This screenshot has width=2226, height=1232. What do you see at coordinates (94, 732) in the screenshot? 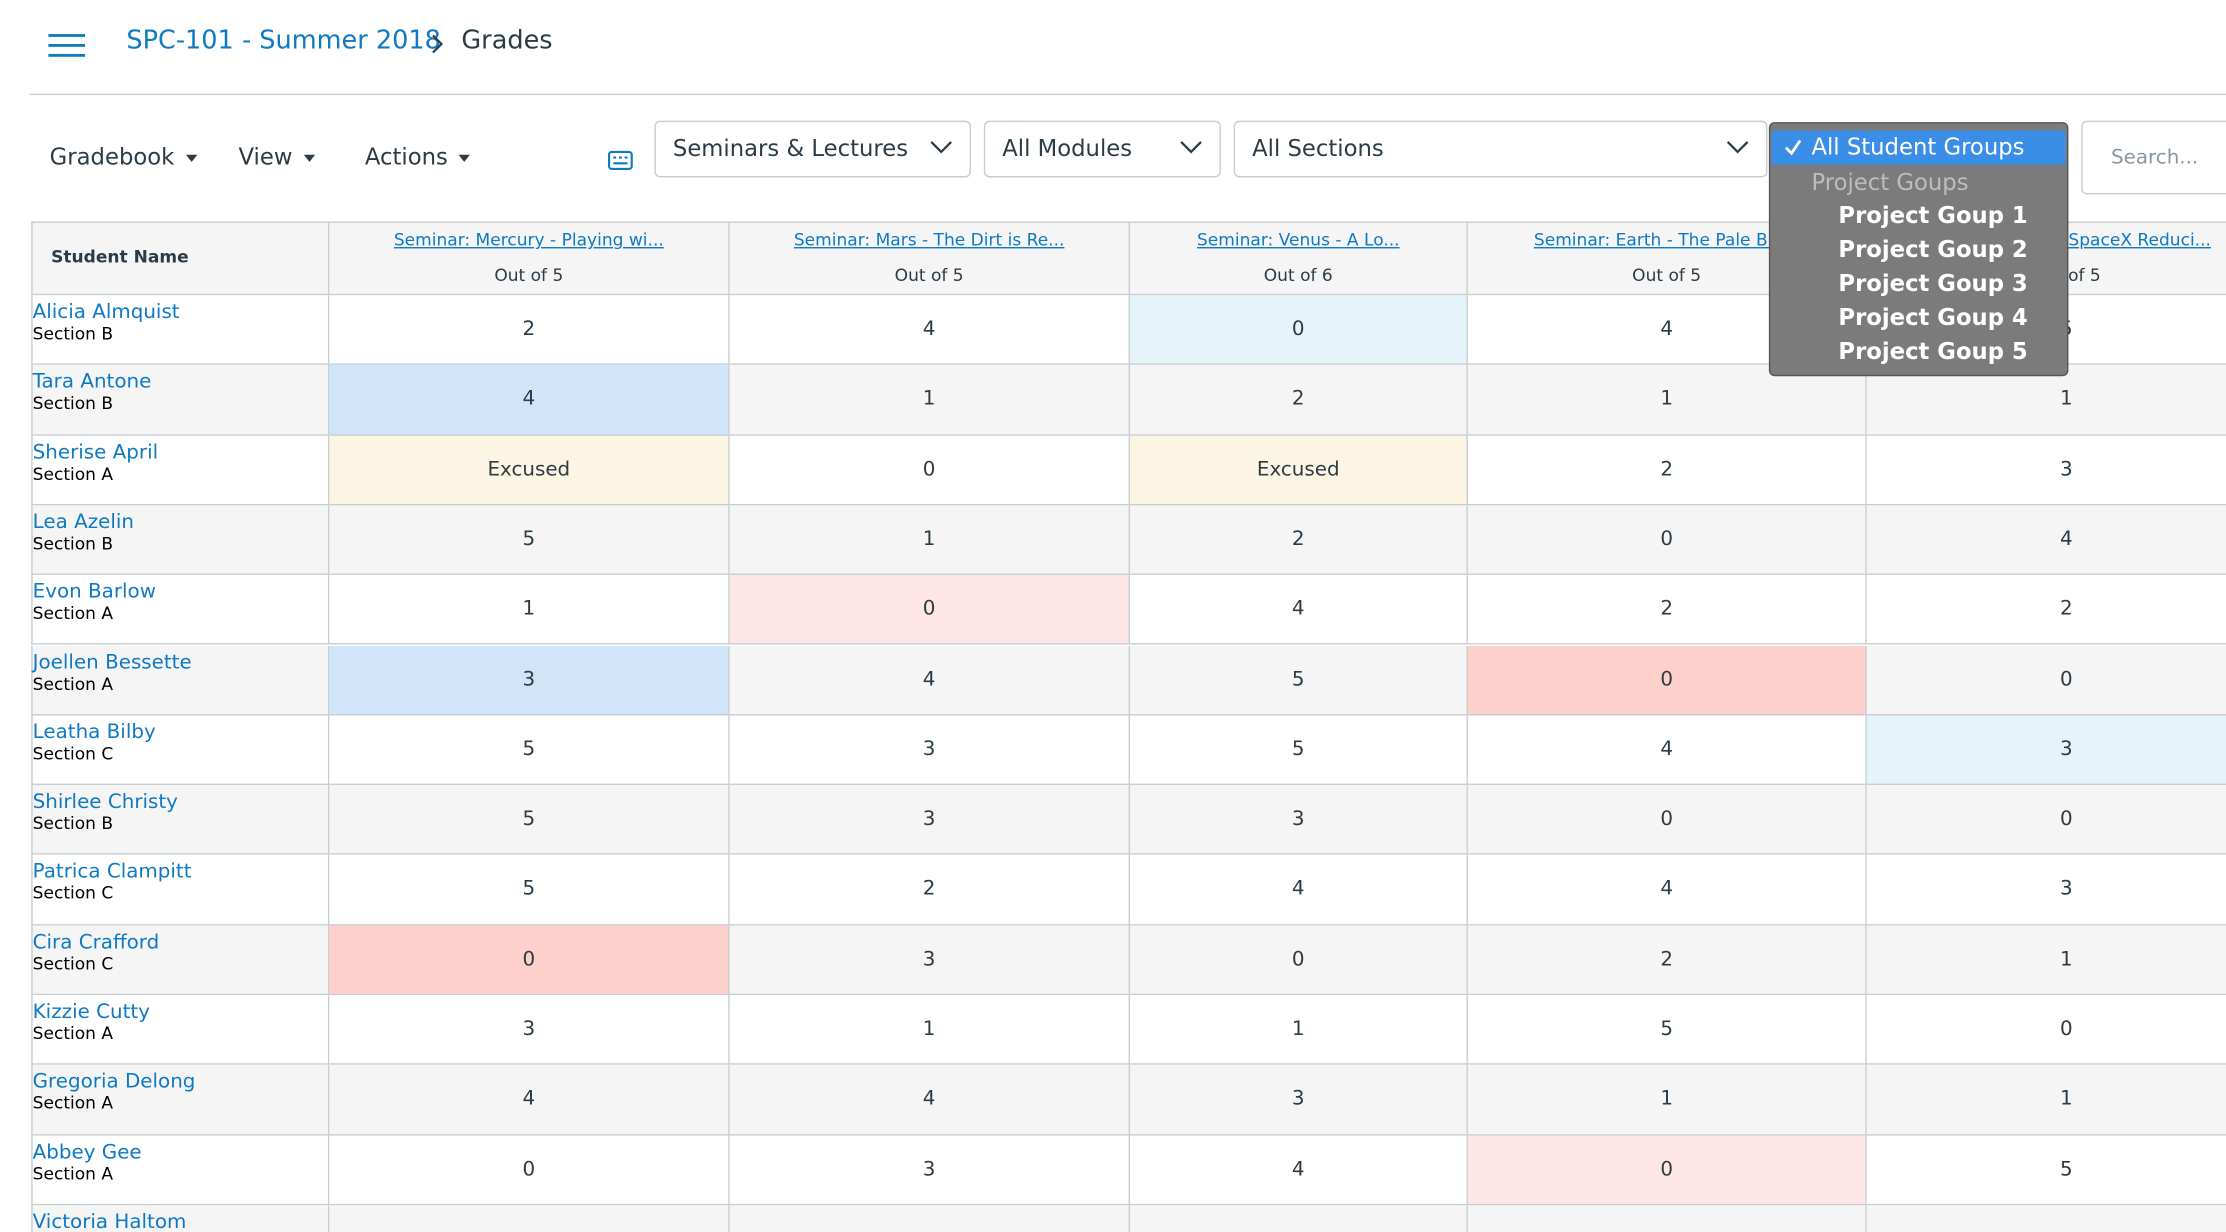
I see `student-name: Leatha Bilby` at bounding box center [94, 732].